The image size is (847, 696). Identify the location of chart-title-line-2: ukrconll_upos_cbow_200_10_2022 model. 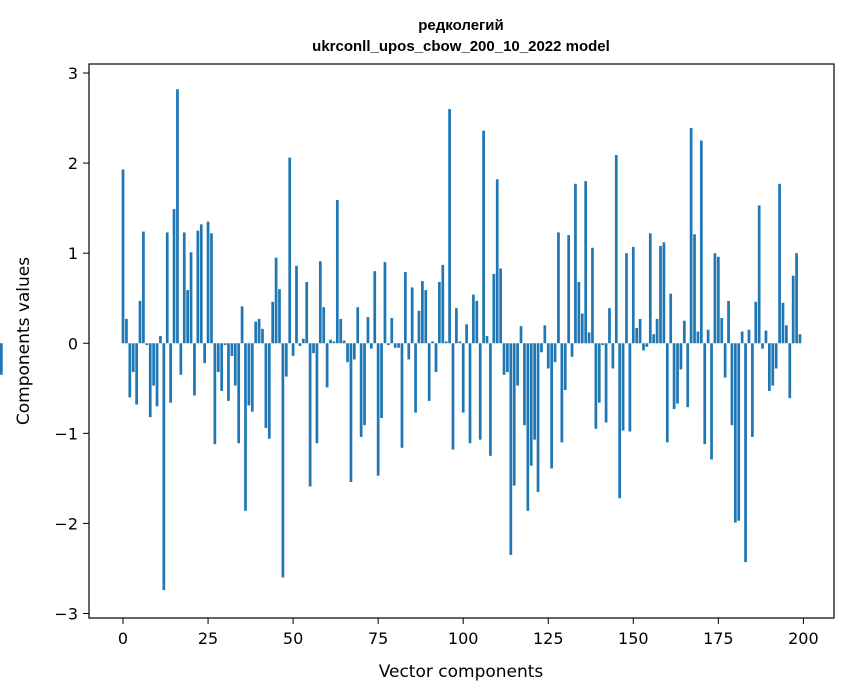
(461, 46).